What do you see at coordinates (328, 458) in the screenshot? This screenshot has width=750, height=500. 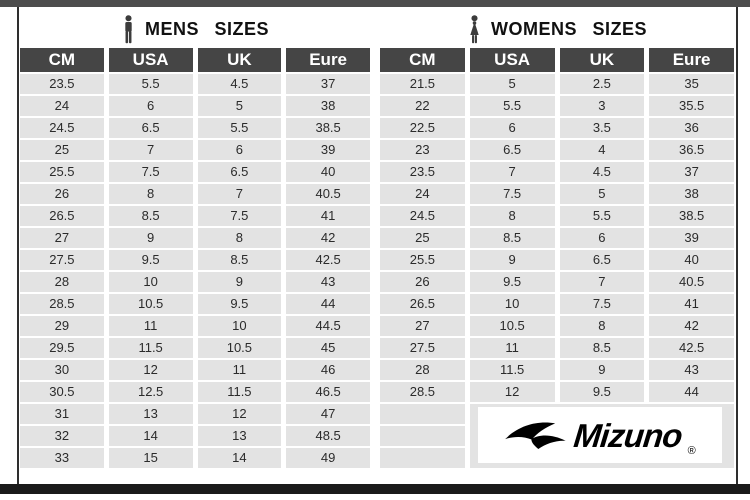 I see `size-cell: 49` at bounding box center [328, 458].